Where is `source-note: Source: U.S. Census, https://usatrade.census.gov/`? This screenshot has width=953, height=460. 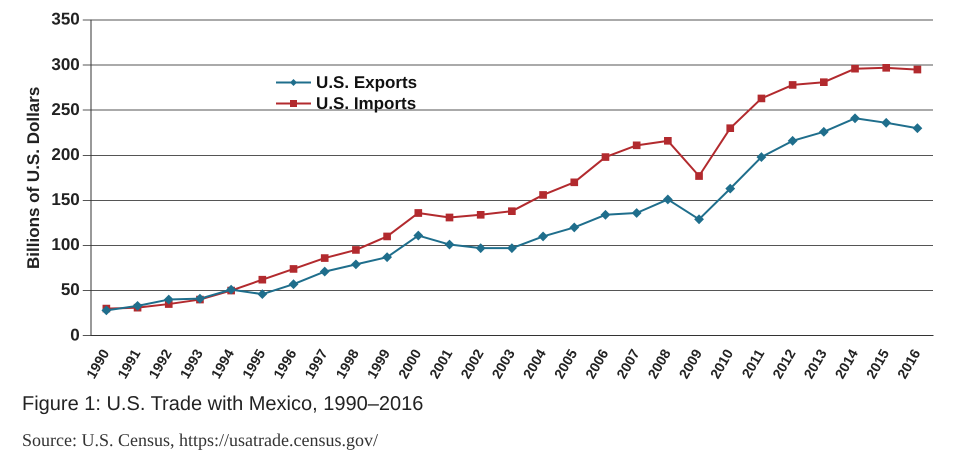 source-note: Source: U.S. Census, https://usatrade.census.gov/ is located at coordinates (200, 440).